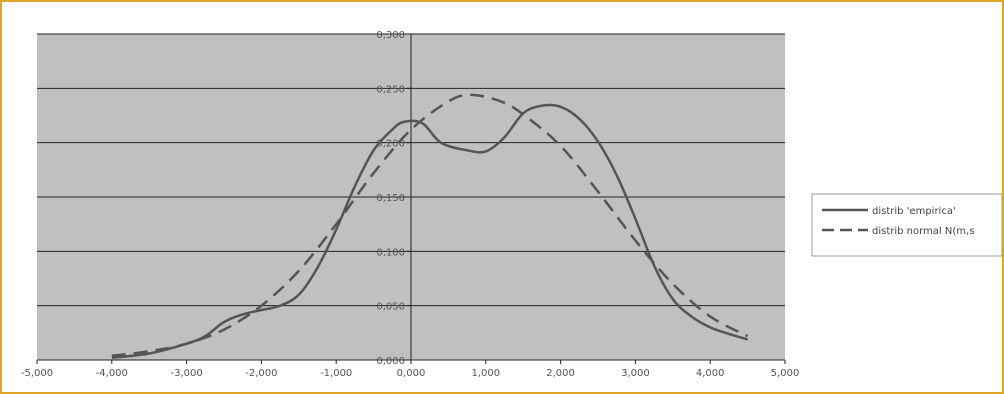  I want to click on x-tick-label: -3,000, so click(186, 373).